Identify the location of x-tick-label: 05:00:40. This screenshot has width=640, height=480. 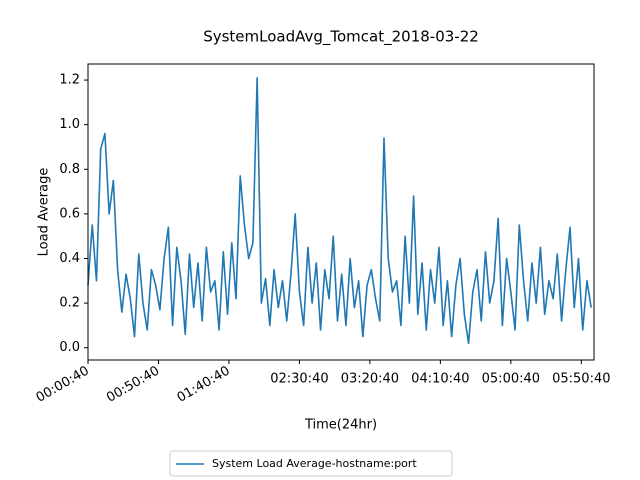
(511, 379).